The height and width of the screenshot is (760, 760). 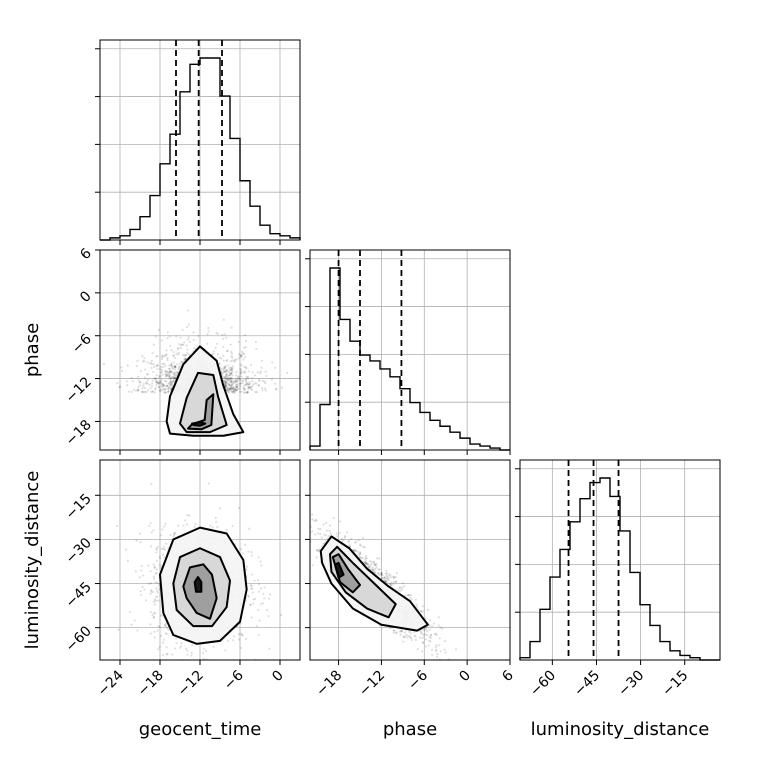 What do you see at coordinates (79, 507) in the screenshot?
I see `y-tick-label: −15` at bounding box center [79, 507].